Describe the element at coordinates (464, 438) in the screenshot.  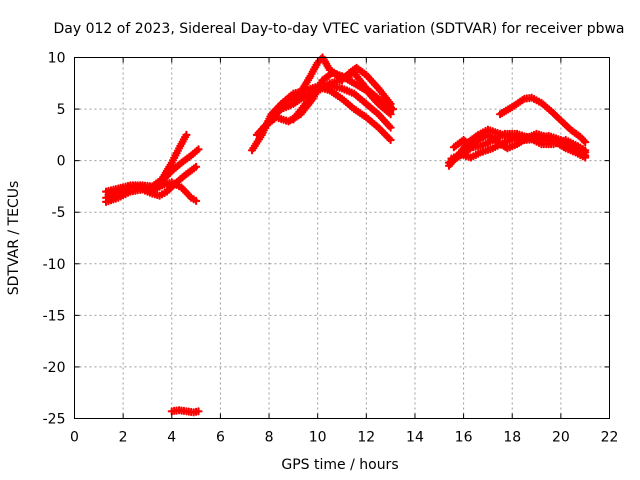
I see `x-tick-label: 16` at that location.